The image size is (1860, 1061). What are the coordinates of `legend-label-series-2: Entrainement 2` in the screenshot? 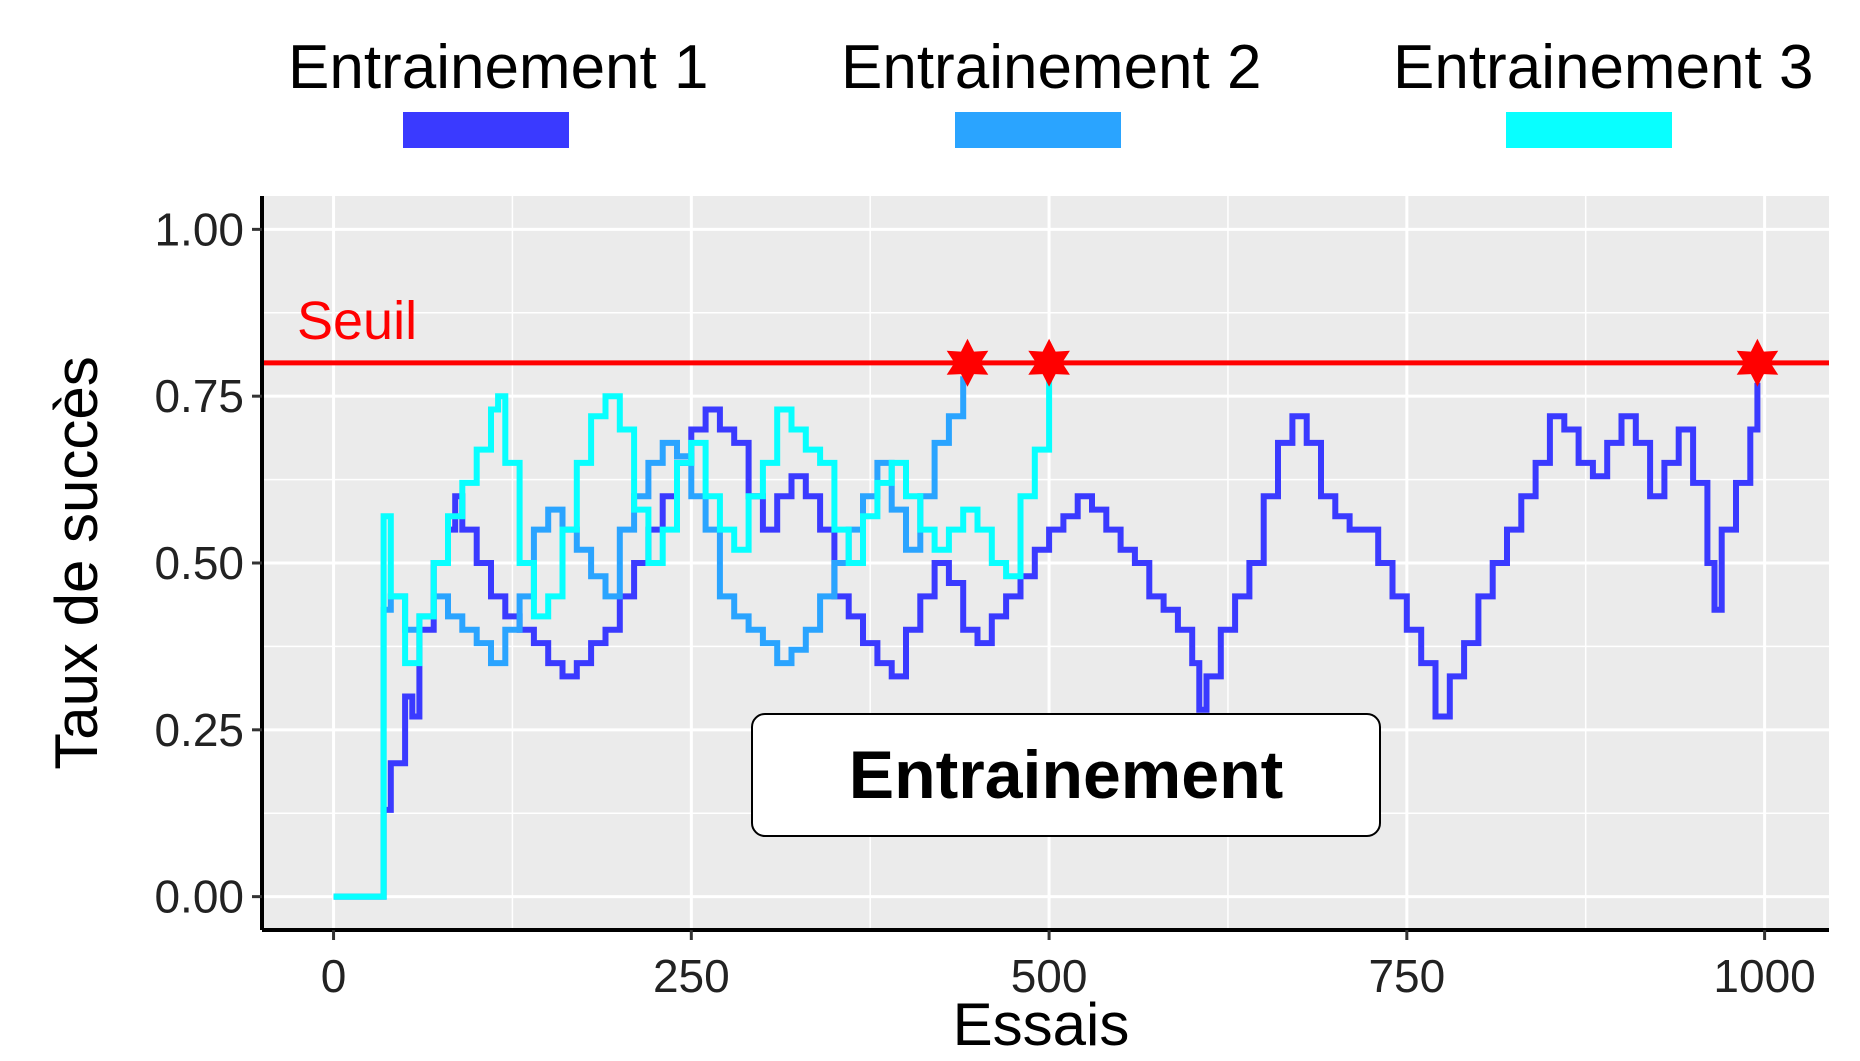 It's located at (1051, 67).